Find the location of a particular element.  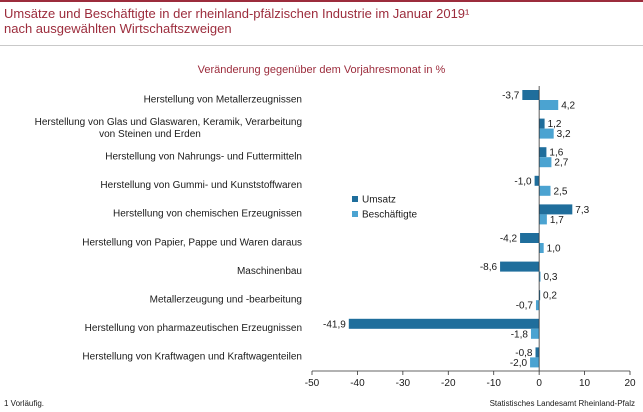

category-label: Maschinenbau is located at coordinates (269, 271).